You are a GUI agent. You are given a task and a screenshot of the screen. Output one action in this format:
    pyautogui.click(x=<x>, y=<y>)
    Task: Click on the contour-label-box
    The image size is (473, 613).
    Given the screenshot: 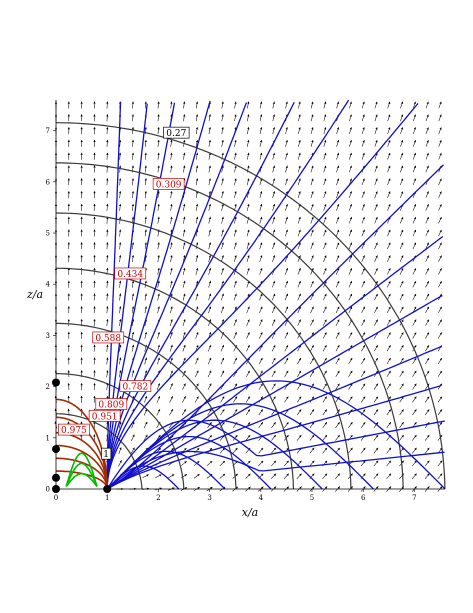 What is the action you would take?
    pyautogui.click(x=135, y=386)
    